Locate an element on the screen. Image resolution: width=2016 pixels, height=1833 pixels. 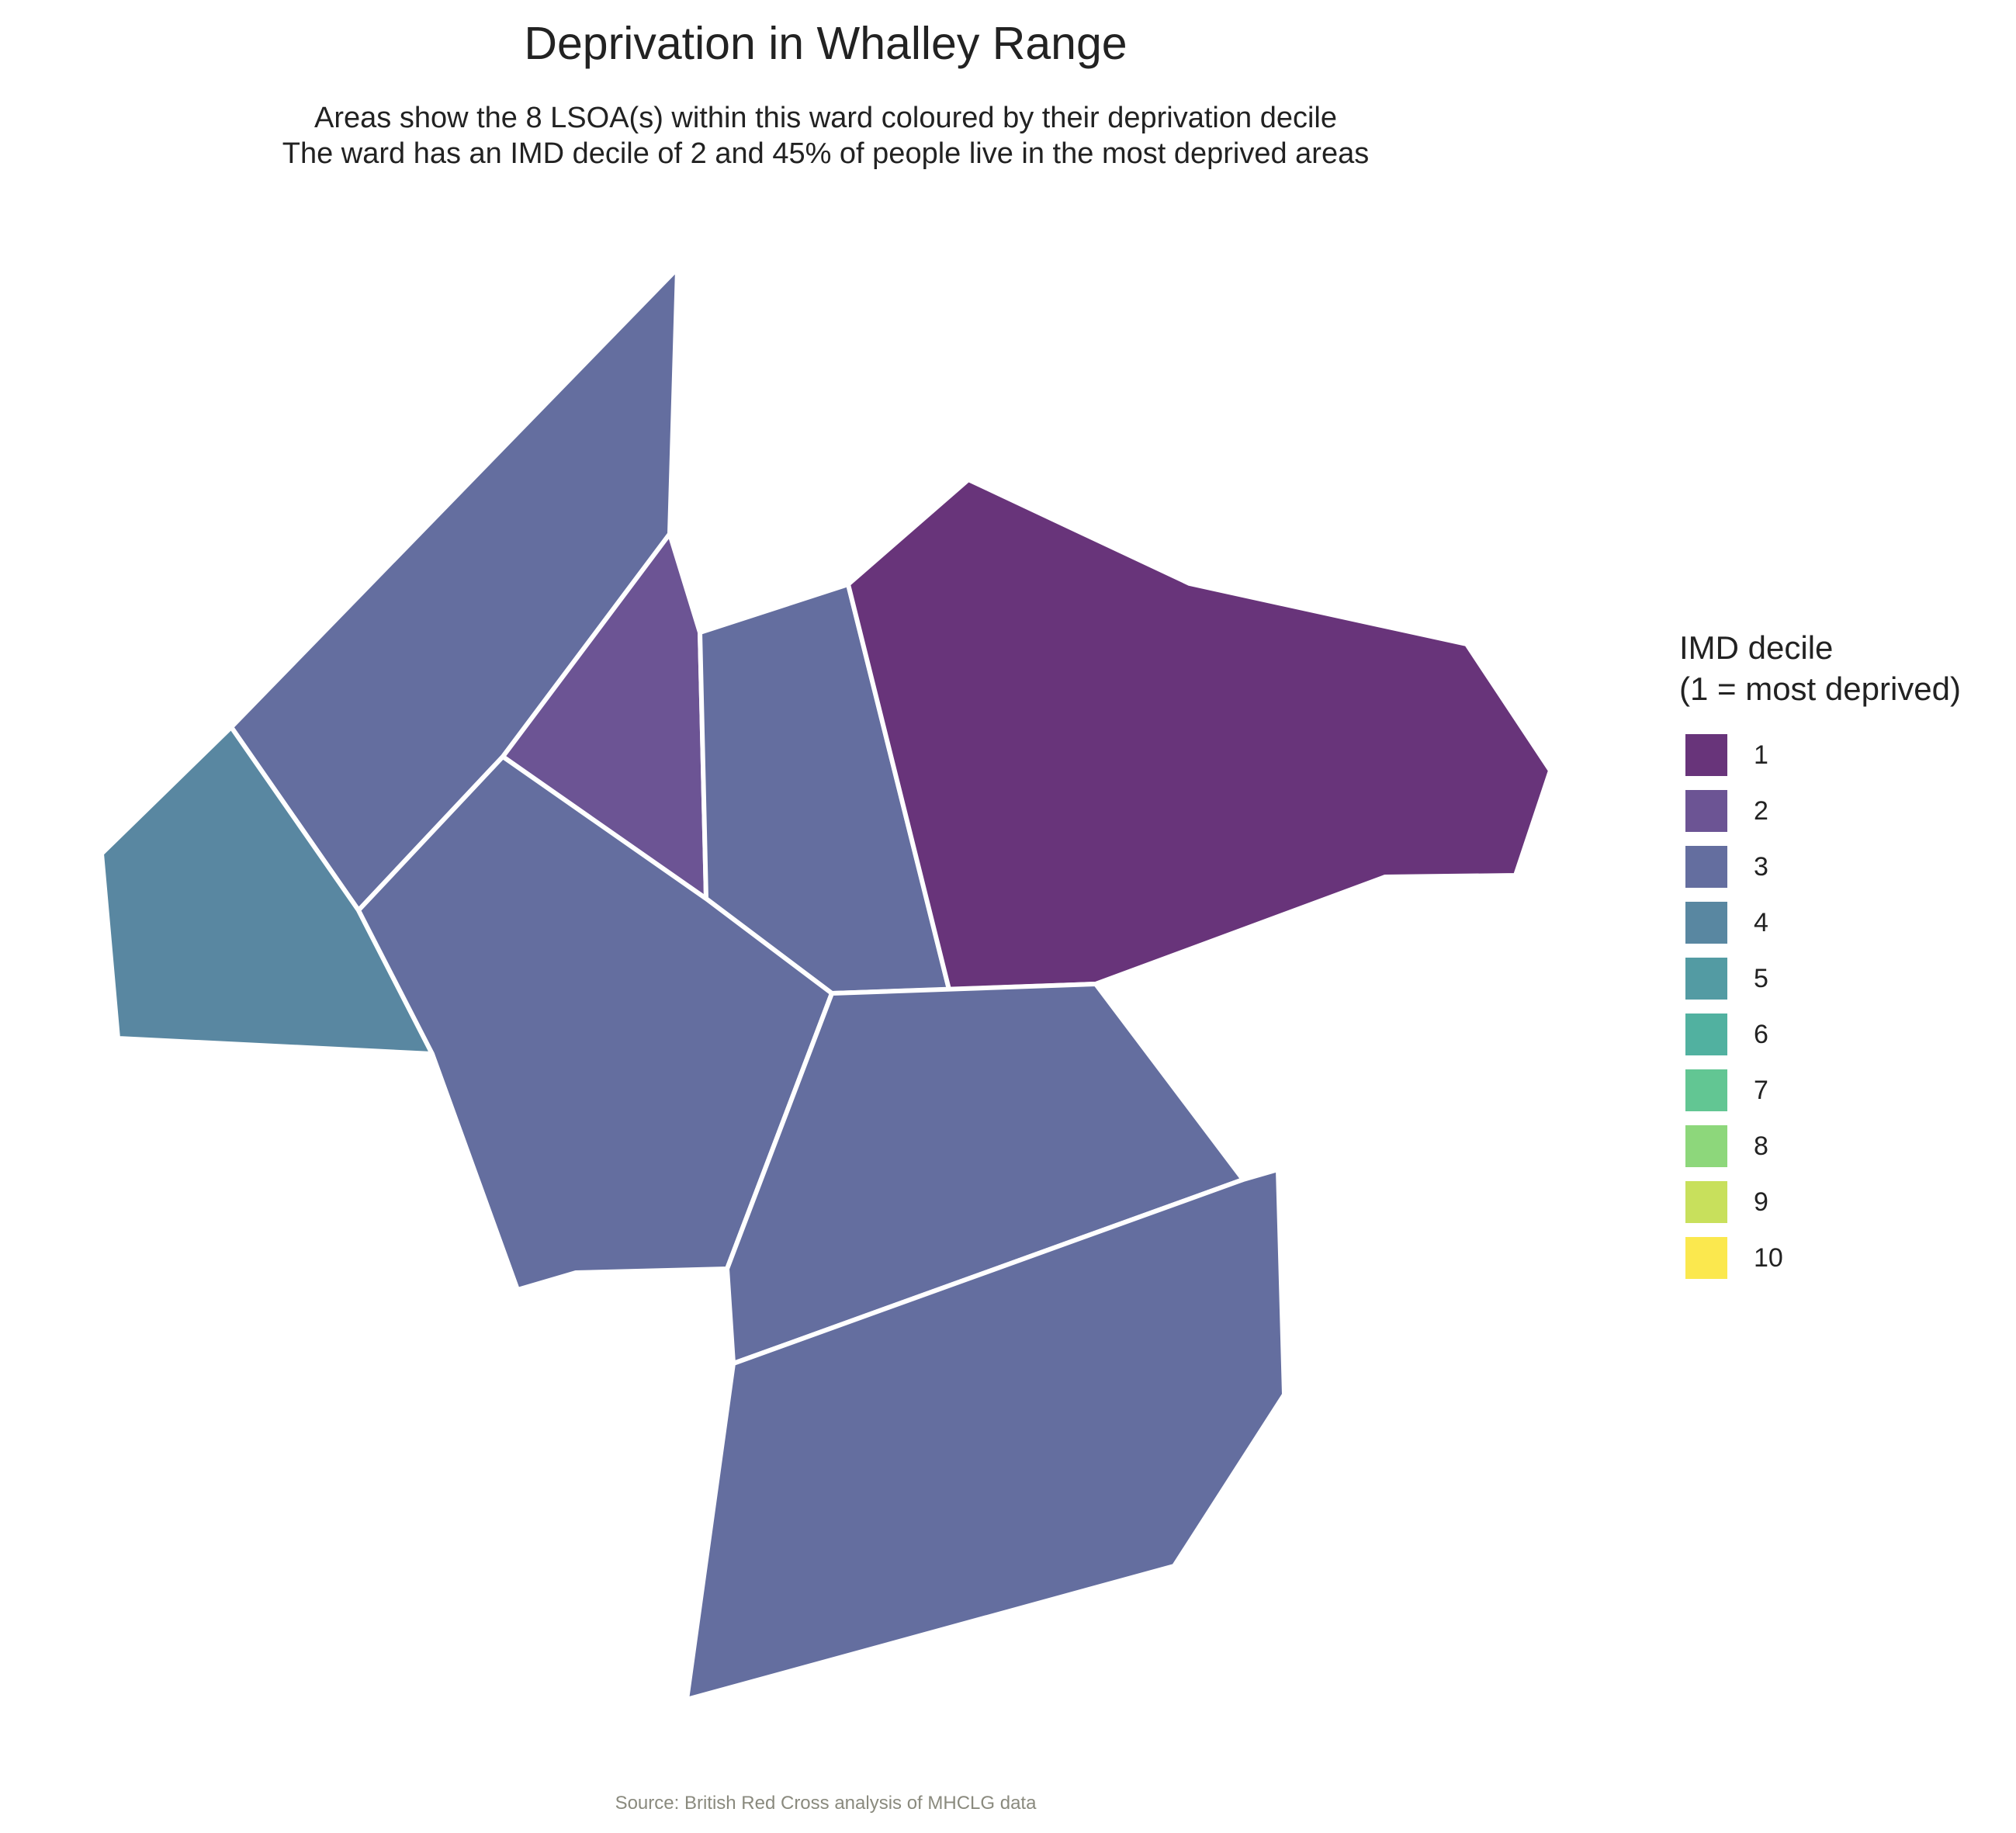
legend-label: 3 is located at coordinates (1761, 867).